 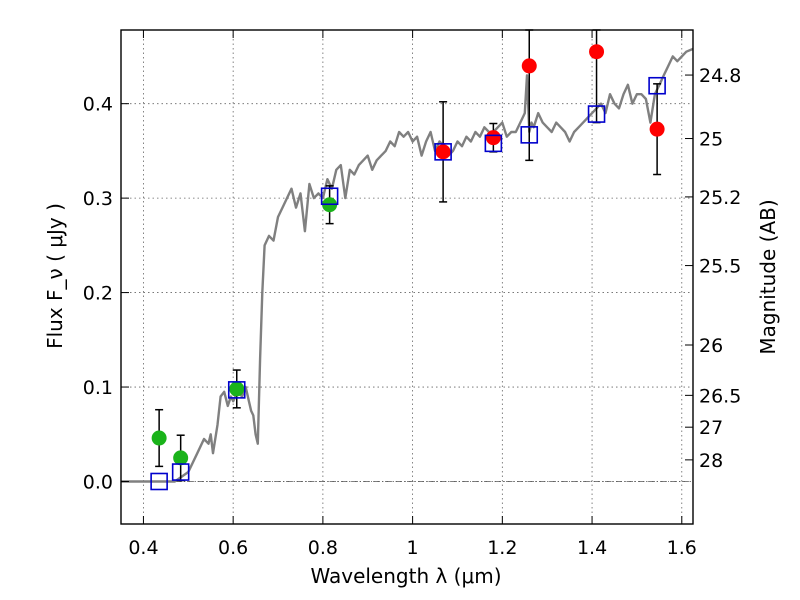 What do you see at coordinates (720, 267) in the screenshot?
I see `mag-tick-label: 25.5` at bounding box center [720, 267].